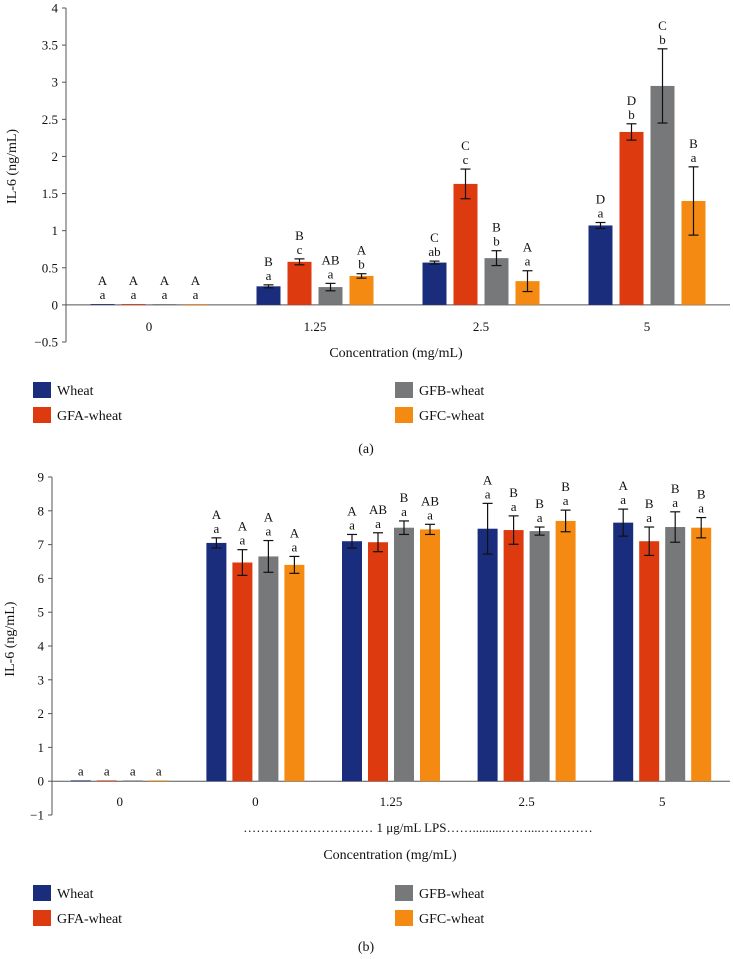  Describe the element at coordinates (434, 251) in the screenshot. I see `significance-letter-lower: ab` at that location.